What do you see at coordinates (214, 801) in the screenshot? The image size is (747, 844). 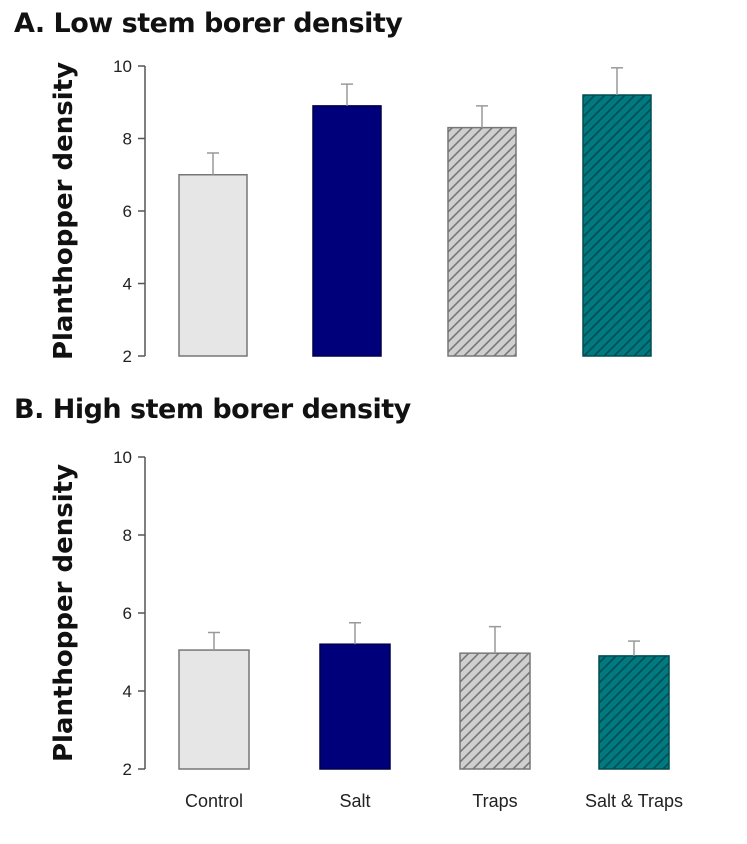 I see `x-tick-label: Control` at bounding box center [214, 801].